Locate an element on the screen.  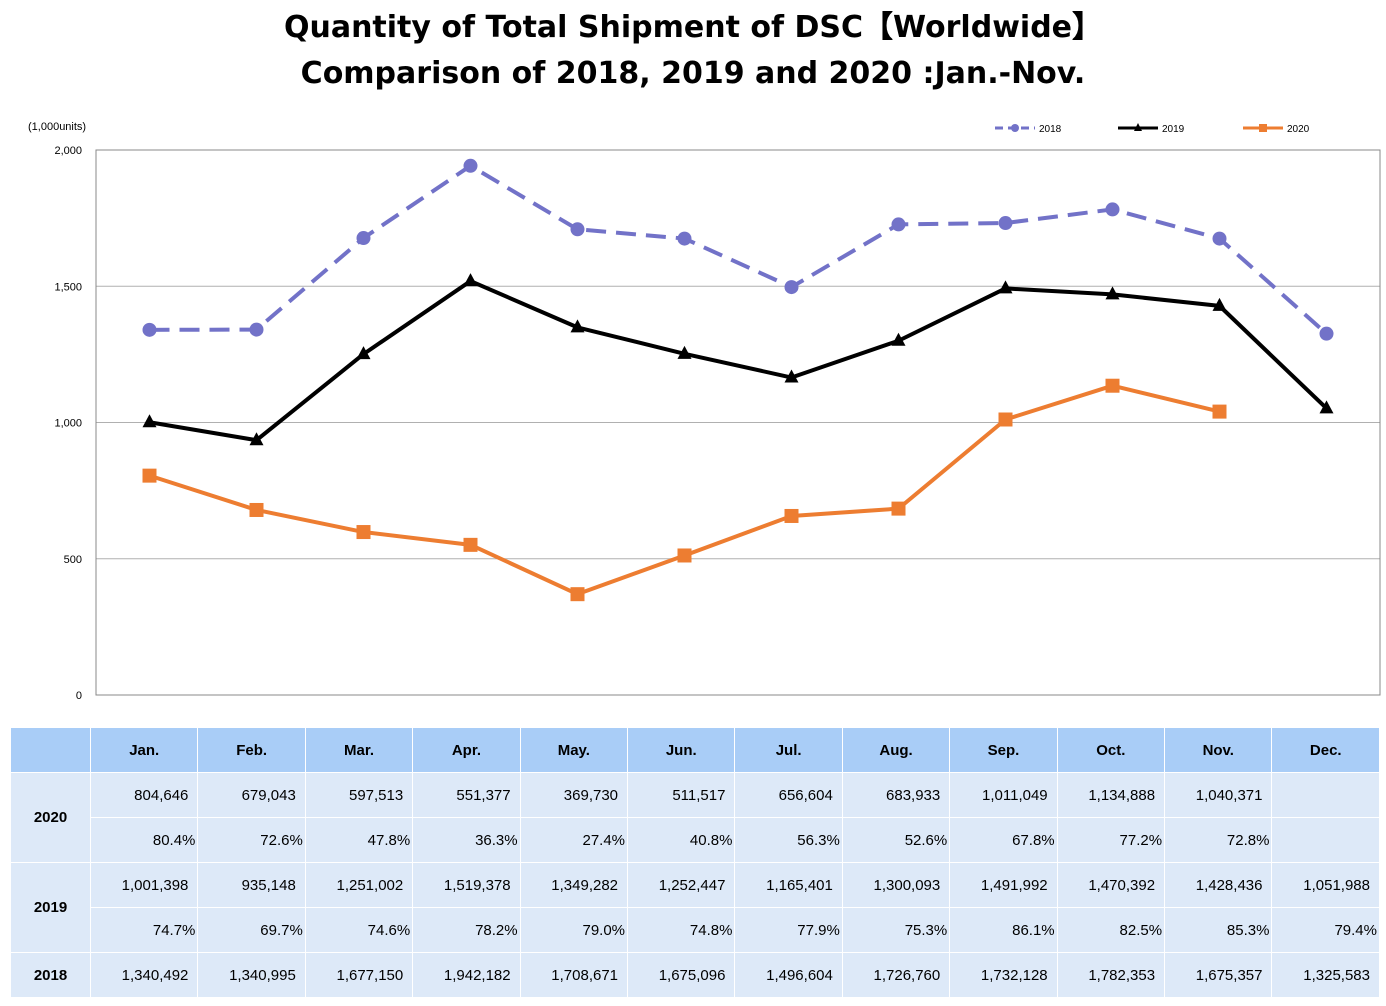
y-tick-label: 1,000 is located at coordinates (68, 424).